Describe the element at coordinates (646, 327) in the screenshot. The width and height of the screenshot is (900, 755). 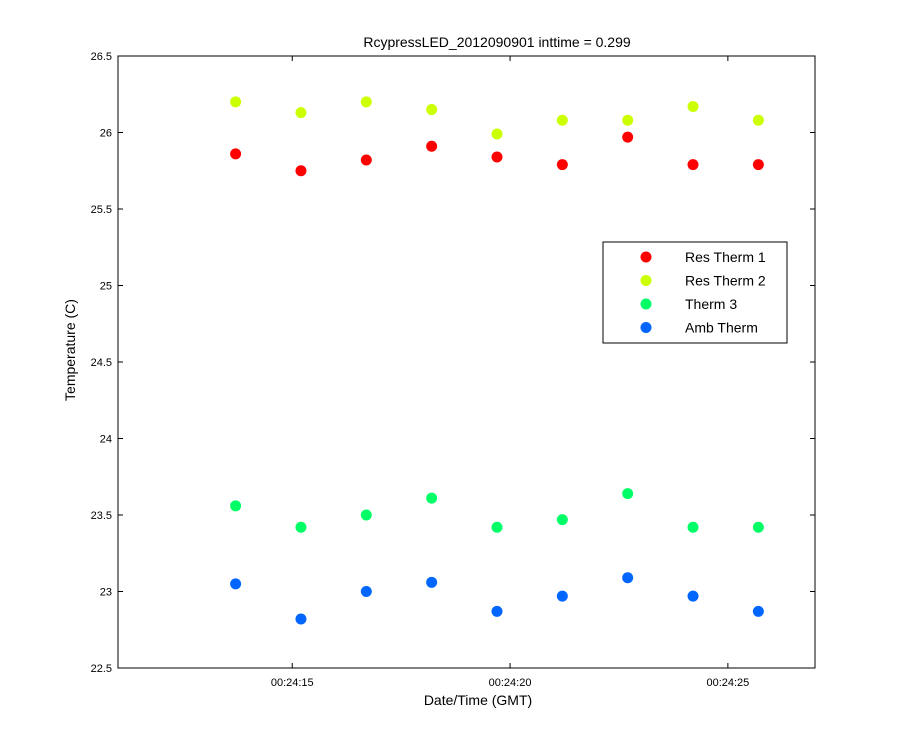
I see `legend-marker-amb-therm` at that location.